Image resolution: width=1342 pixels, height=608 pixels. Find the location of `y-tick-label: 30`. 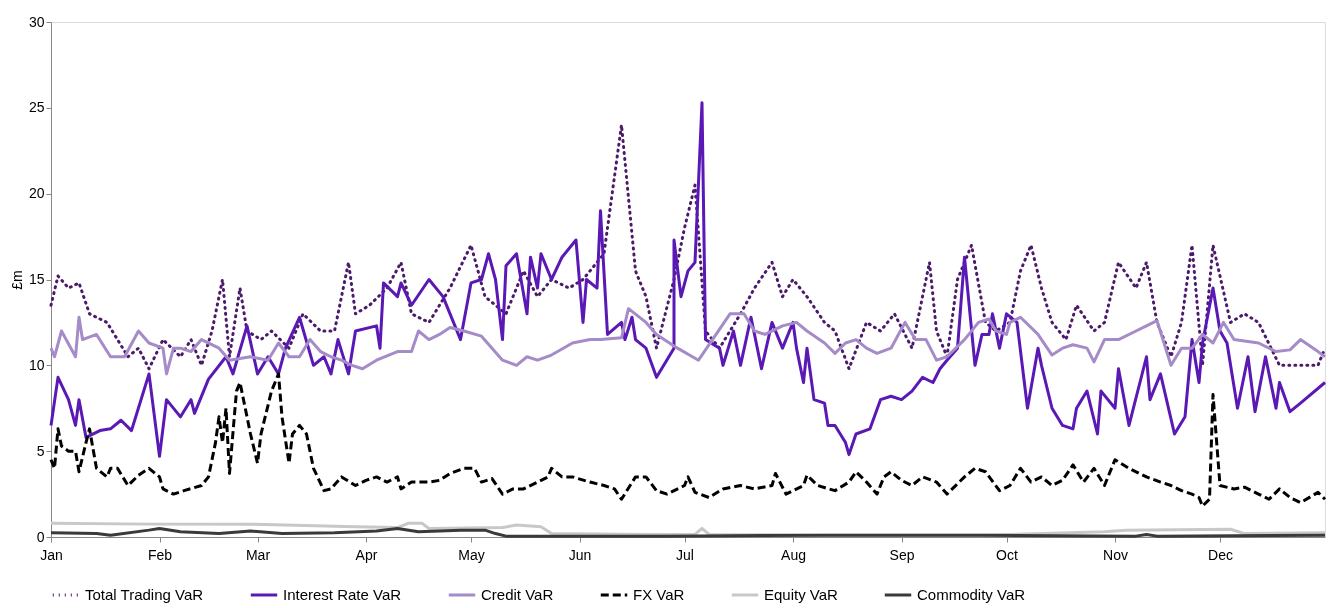

y-tick-label: 30 is located at coordinates (36, 21).